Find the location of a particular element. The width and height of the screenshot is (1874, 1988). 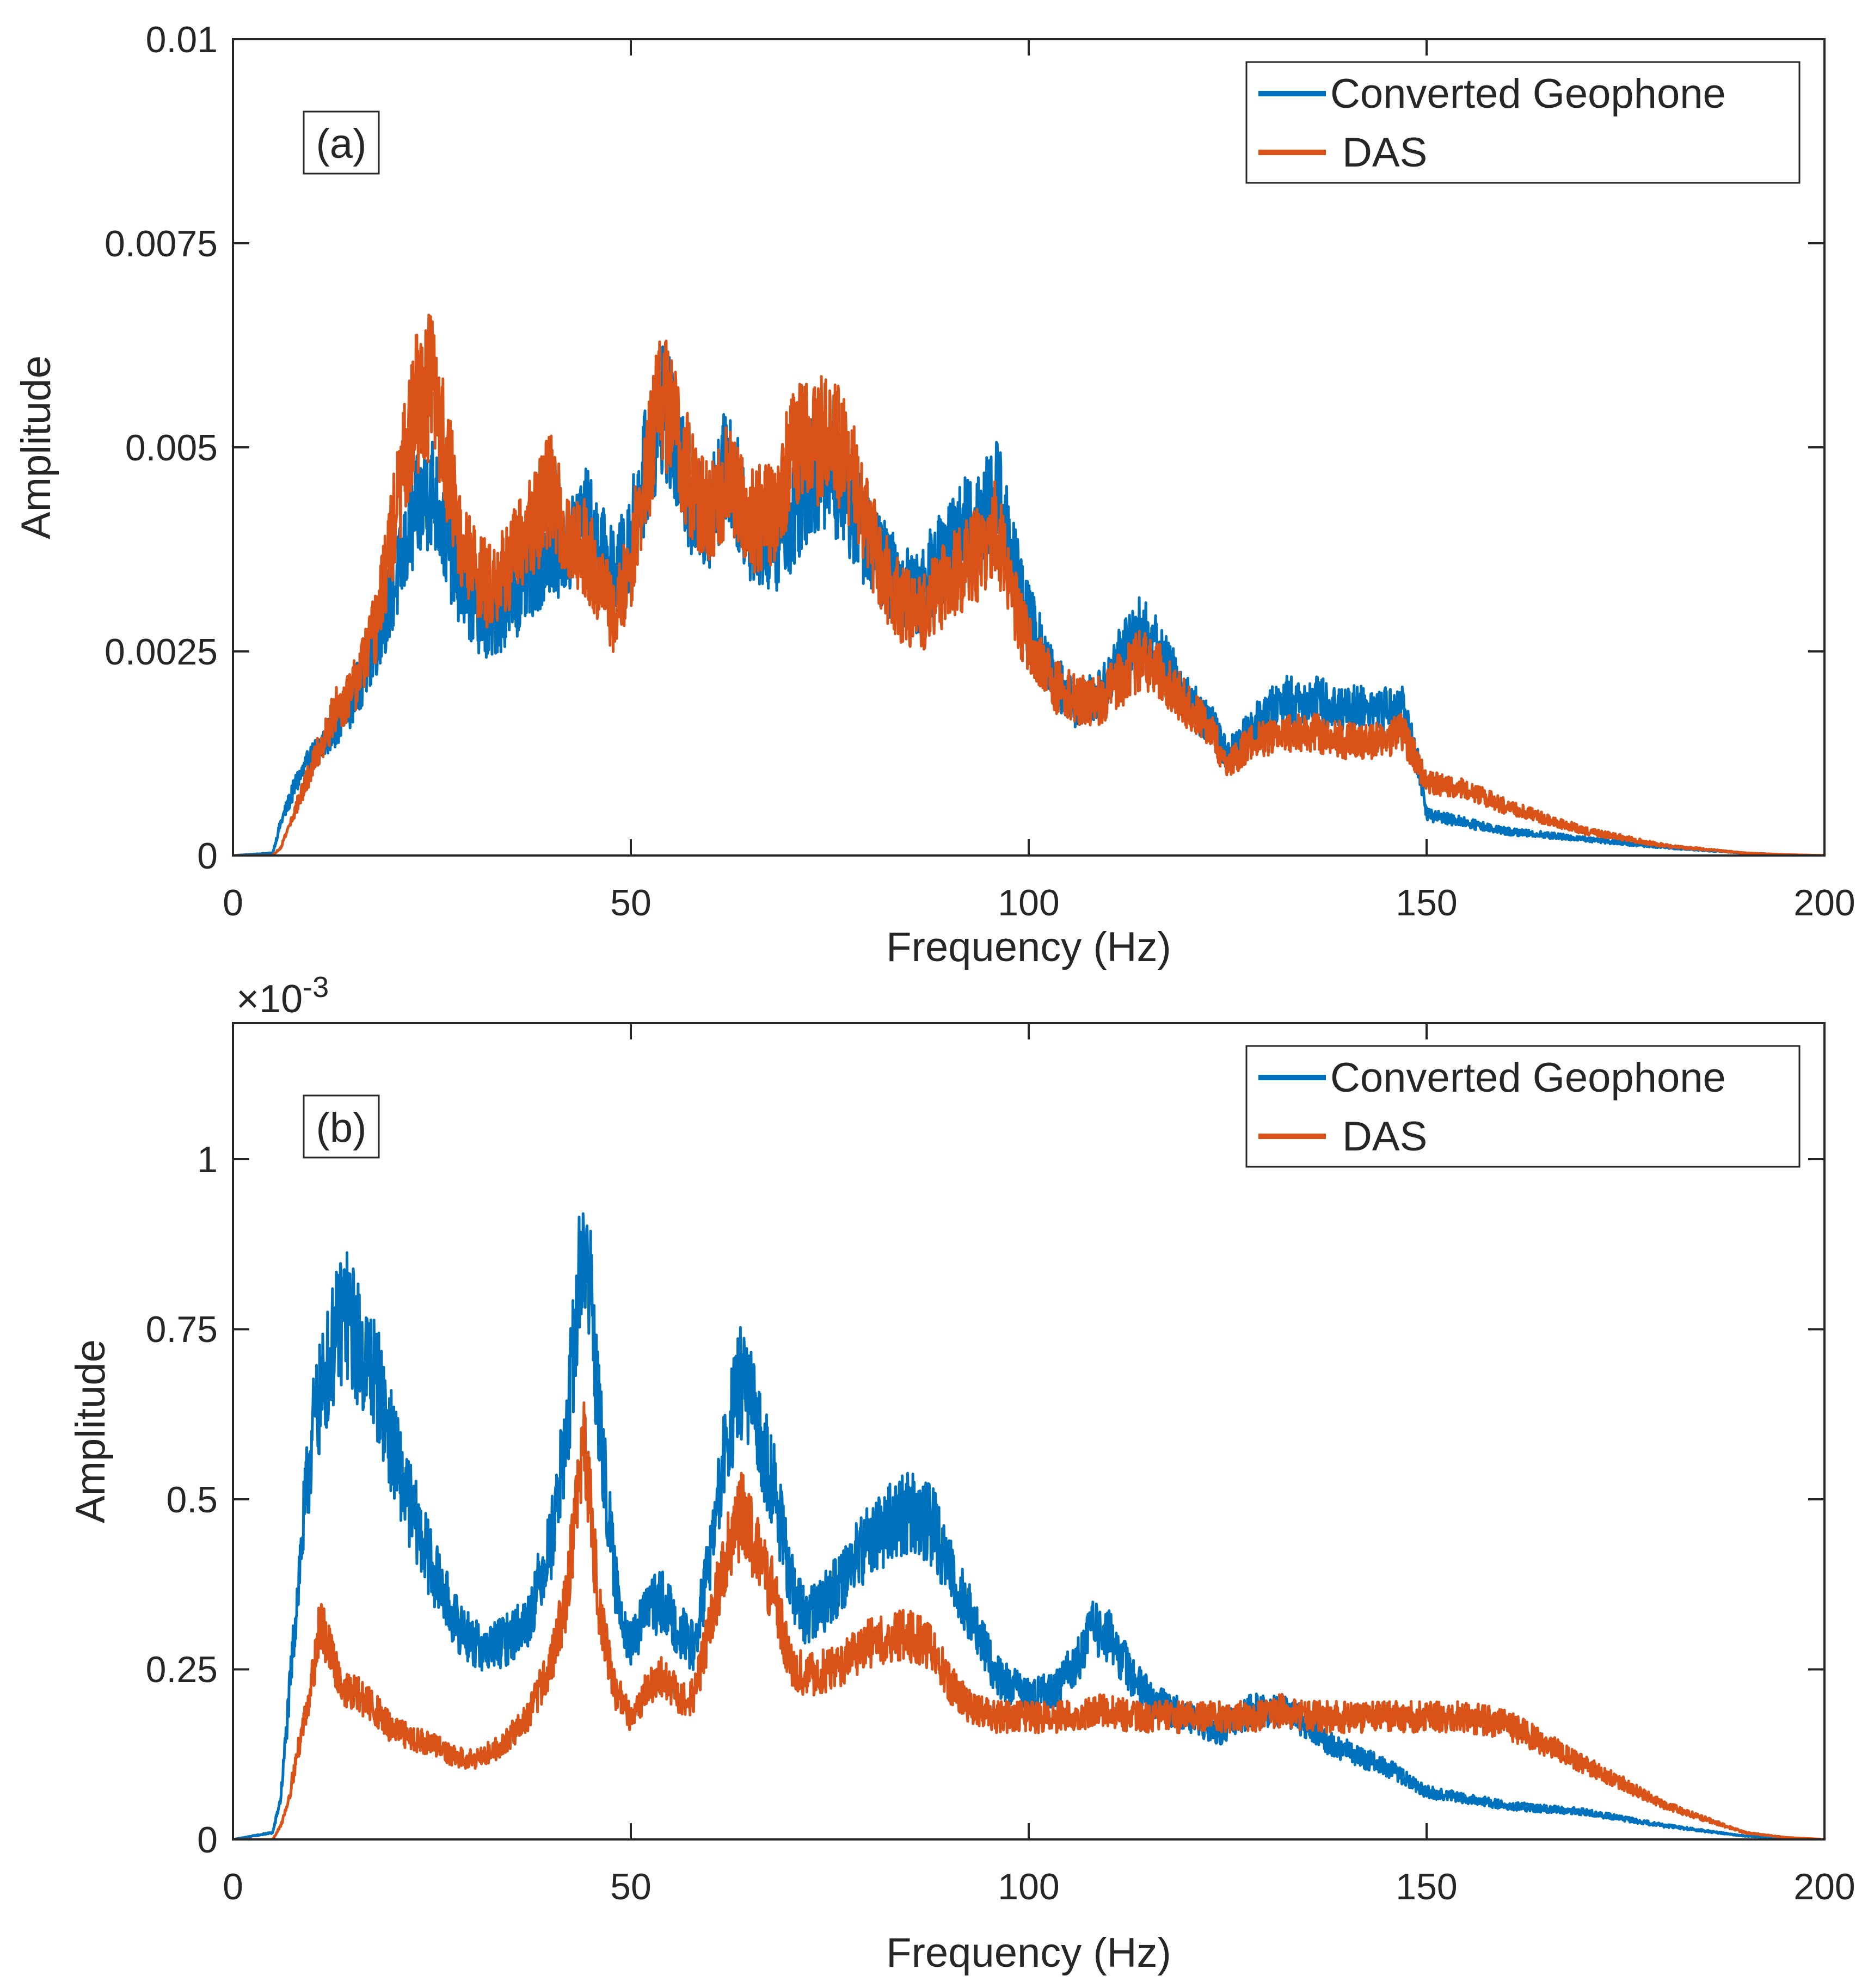

panel-label: (b) is located at coordinates (341, 1128).